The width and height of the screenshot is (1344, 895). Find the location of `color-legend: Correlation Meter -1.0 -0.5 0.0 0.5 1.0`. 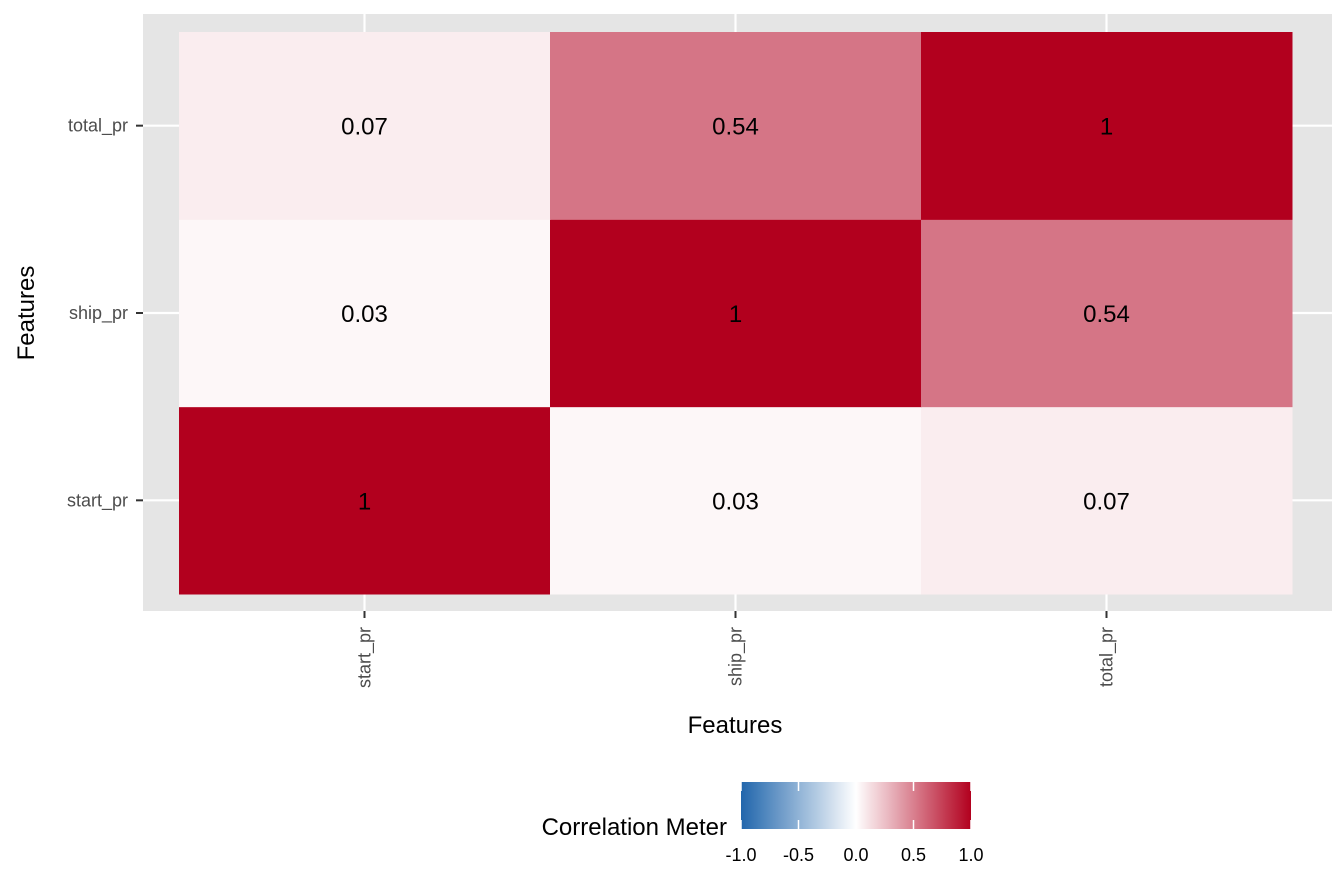

color-legend: Correlation Meter -1.0 -0.5 0.0 0.5 1.0 is located at coordinates (763, 823).